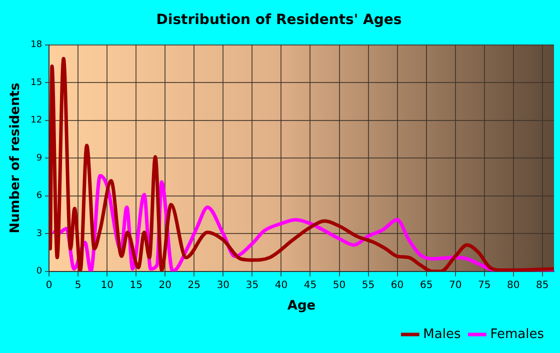 The width and height of the screenshot is (560, 353). What do you see at coordinates (39, 158) in the screenshot?
I see `y-tick-label: 9` at bounding box center [39, 158].